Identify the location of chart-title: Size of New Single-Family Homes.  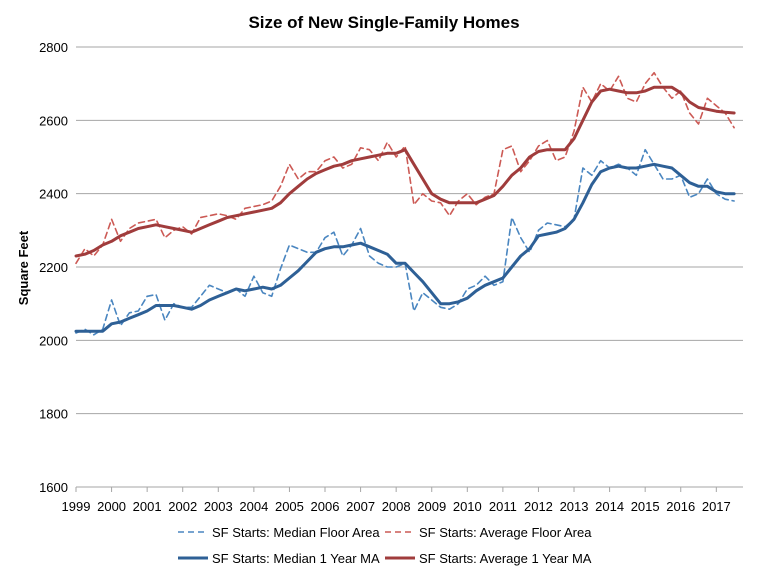
(383, 22).